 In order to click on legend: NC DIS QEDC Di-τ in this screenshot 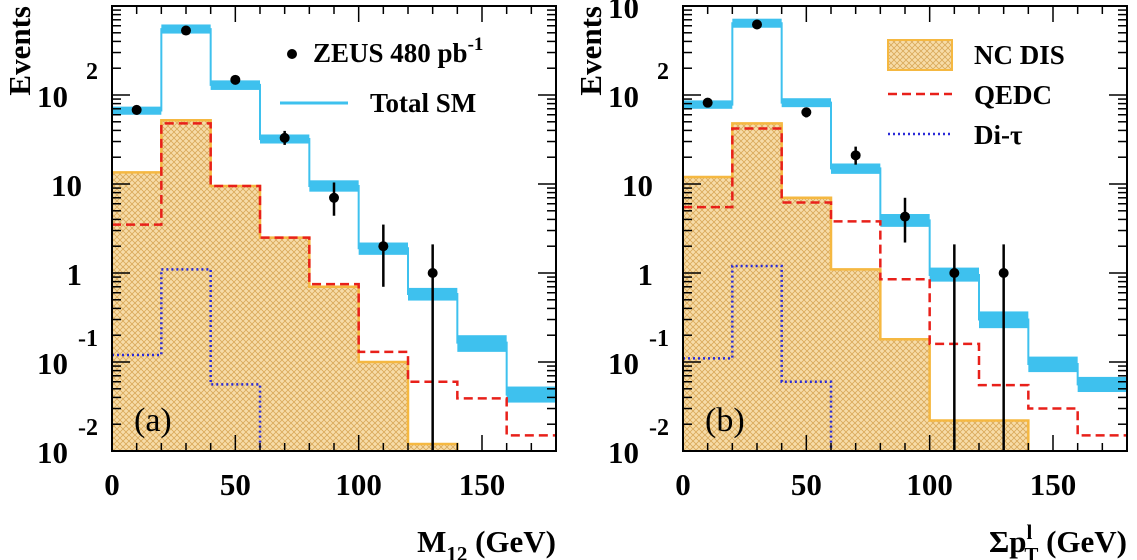, I will do `click(976, 95)`.